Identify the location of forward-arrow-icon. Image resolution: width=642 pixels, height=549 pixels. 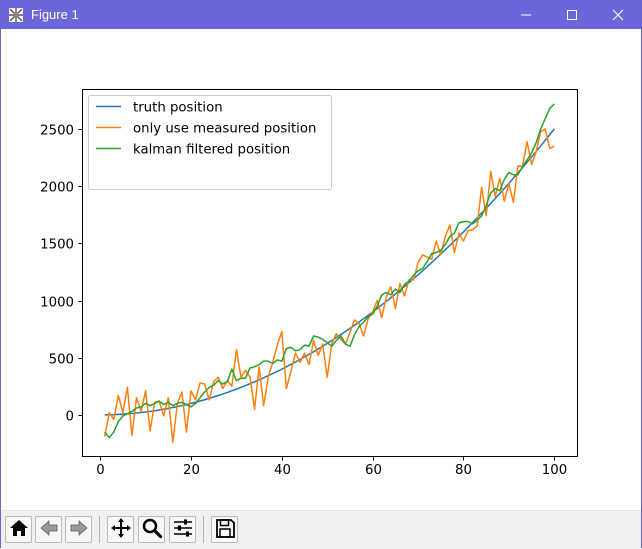
(79, 530).